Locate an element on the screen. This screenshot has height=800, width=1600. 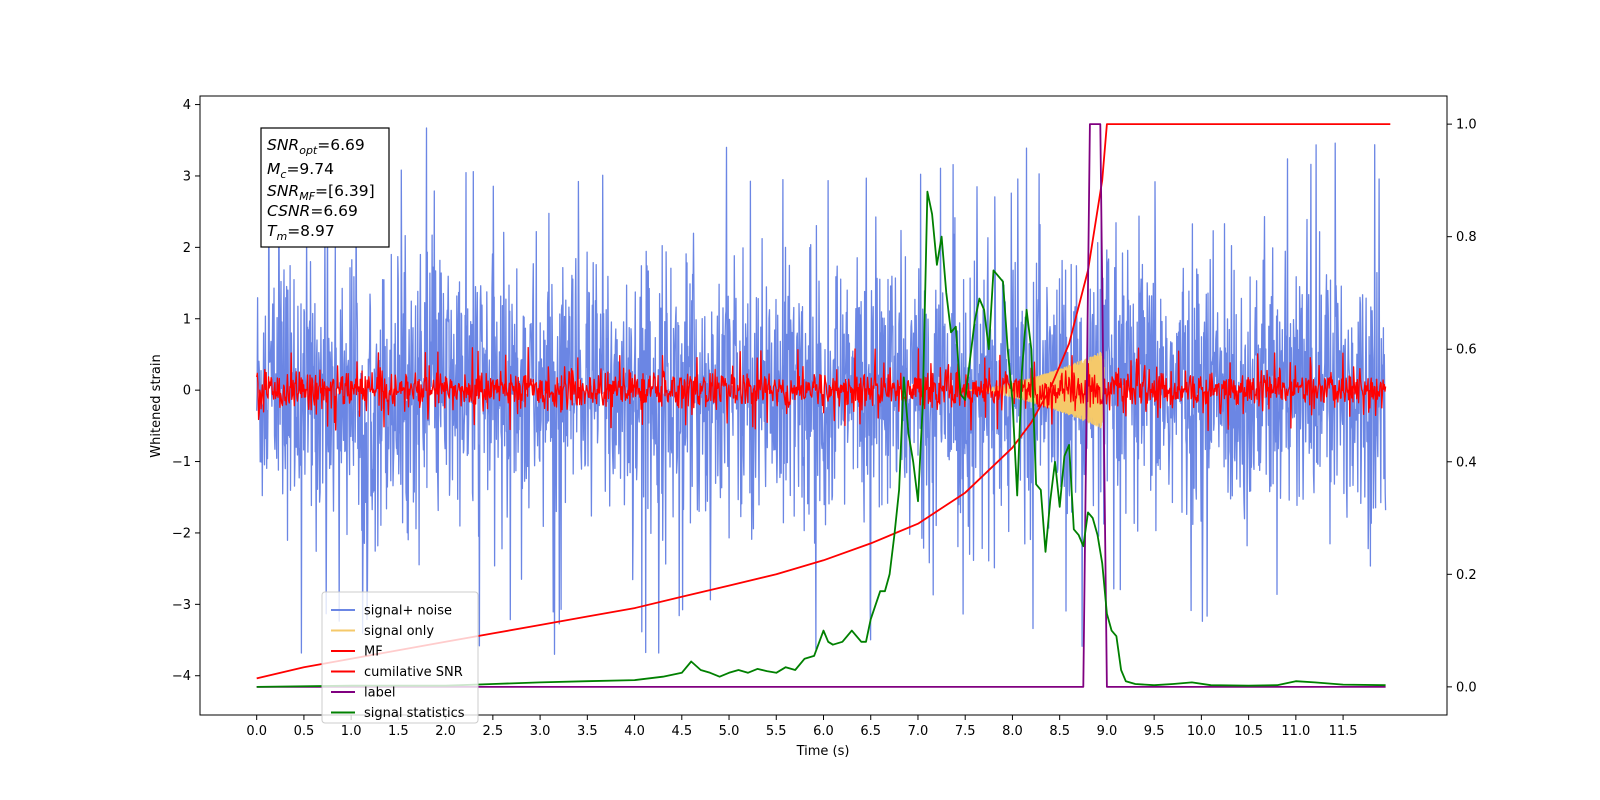
legend-label: signal+ noise is located at coordinates (408, 611).